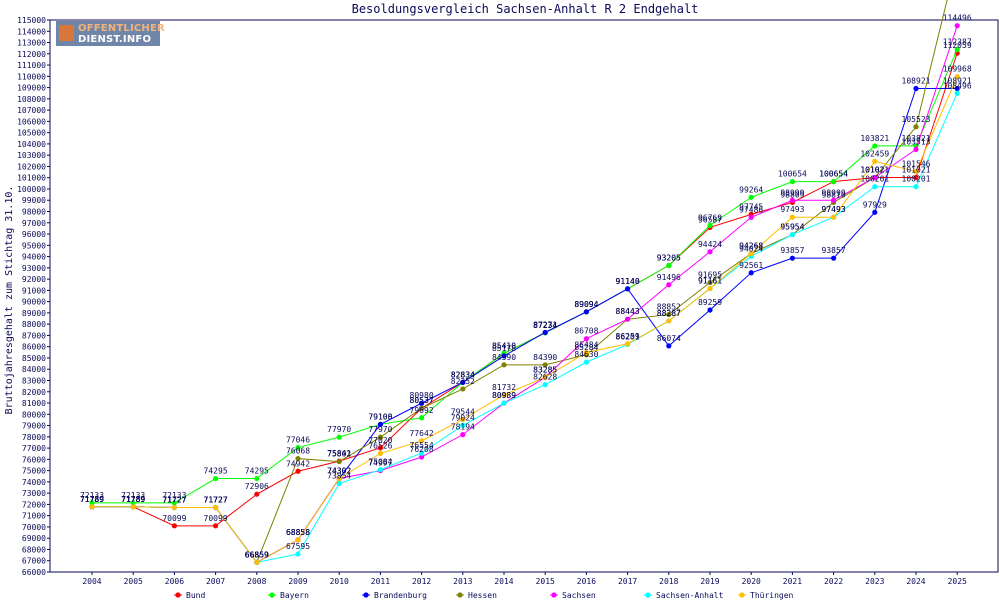 The image size is (1000, 600). Describe the element at coordinates (34, 369) in the screenshot. I see `y-tick-label: 84000` at that location.